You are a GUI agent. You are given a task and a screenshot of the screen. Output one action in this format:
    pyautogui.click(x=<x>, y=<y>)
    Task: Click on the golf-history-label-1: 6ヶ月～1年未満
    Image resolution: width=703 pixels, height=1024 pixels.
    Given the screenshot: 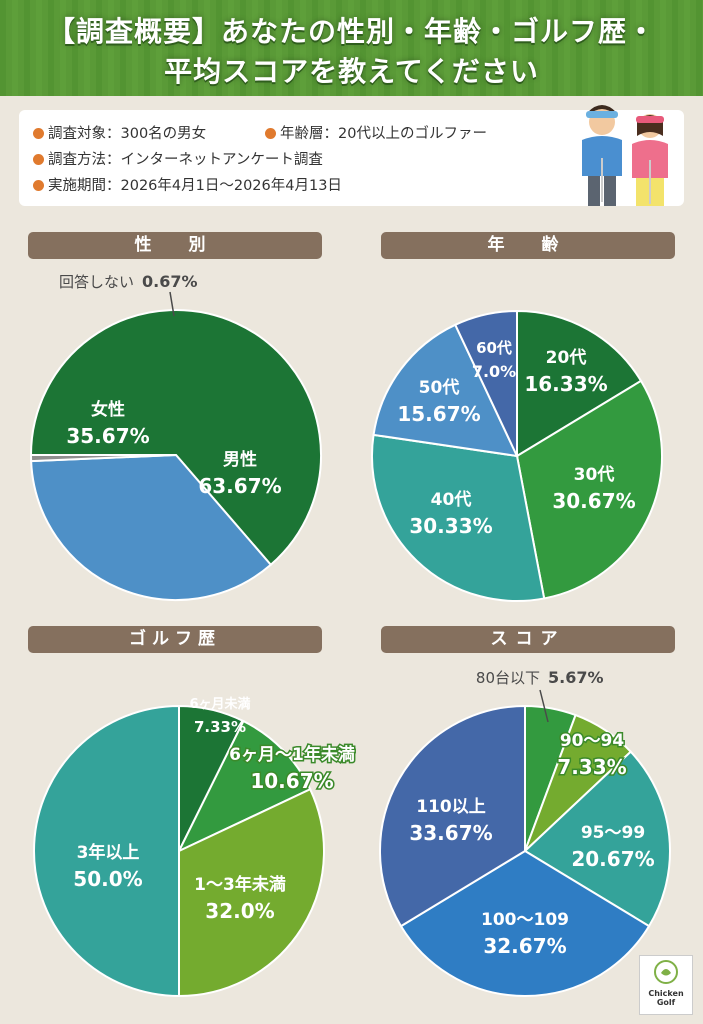 What is the action you would take?
    pyautogui.click(x=292, y=754)
    